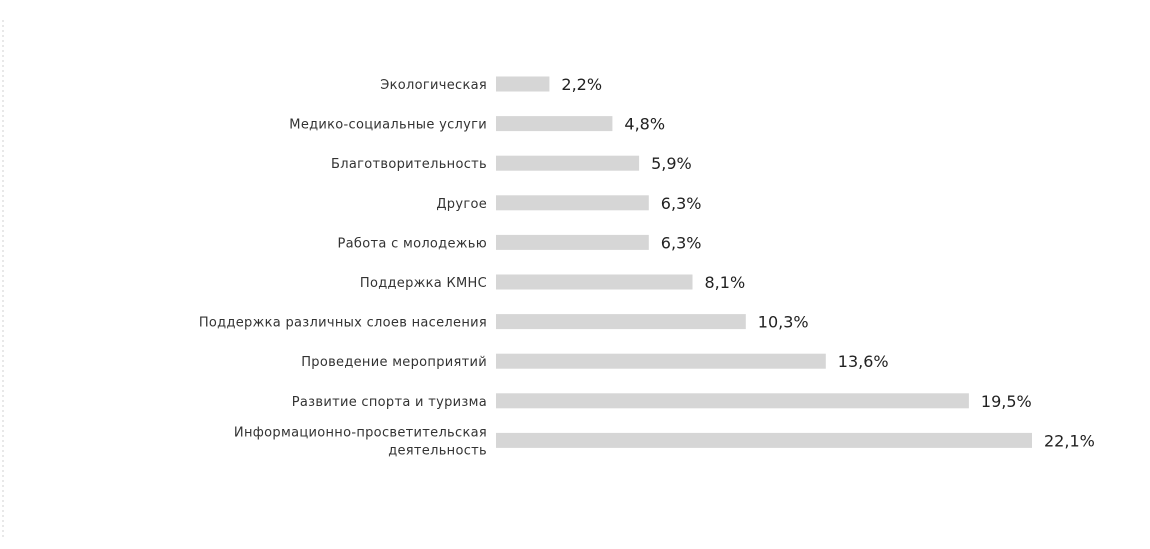 The height and width of the screenshot is (549, 1150). What do you see at coordinates (1006, 401) in the screenshot?
I see `value-label: 19,5%` at bounding box center [1006, 401].